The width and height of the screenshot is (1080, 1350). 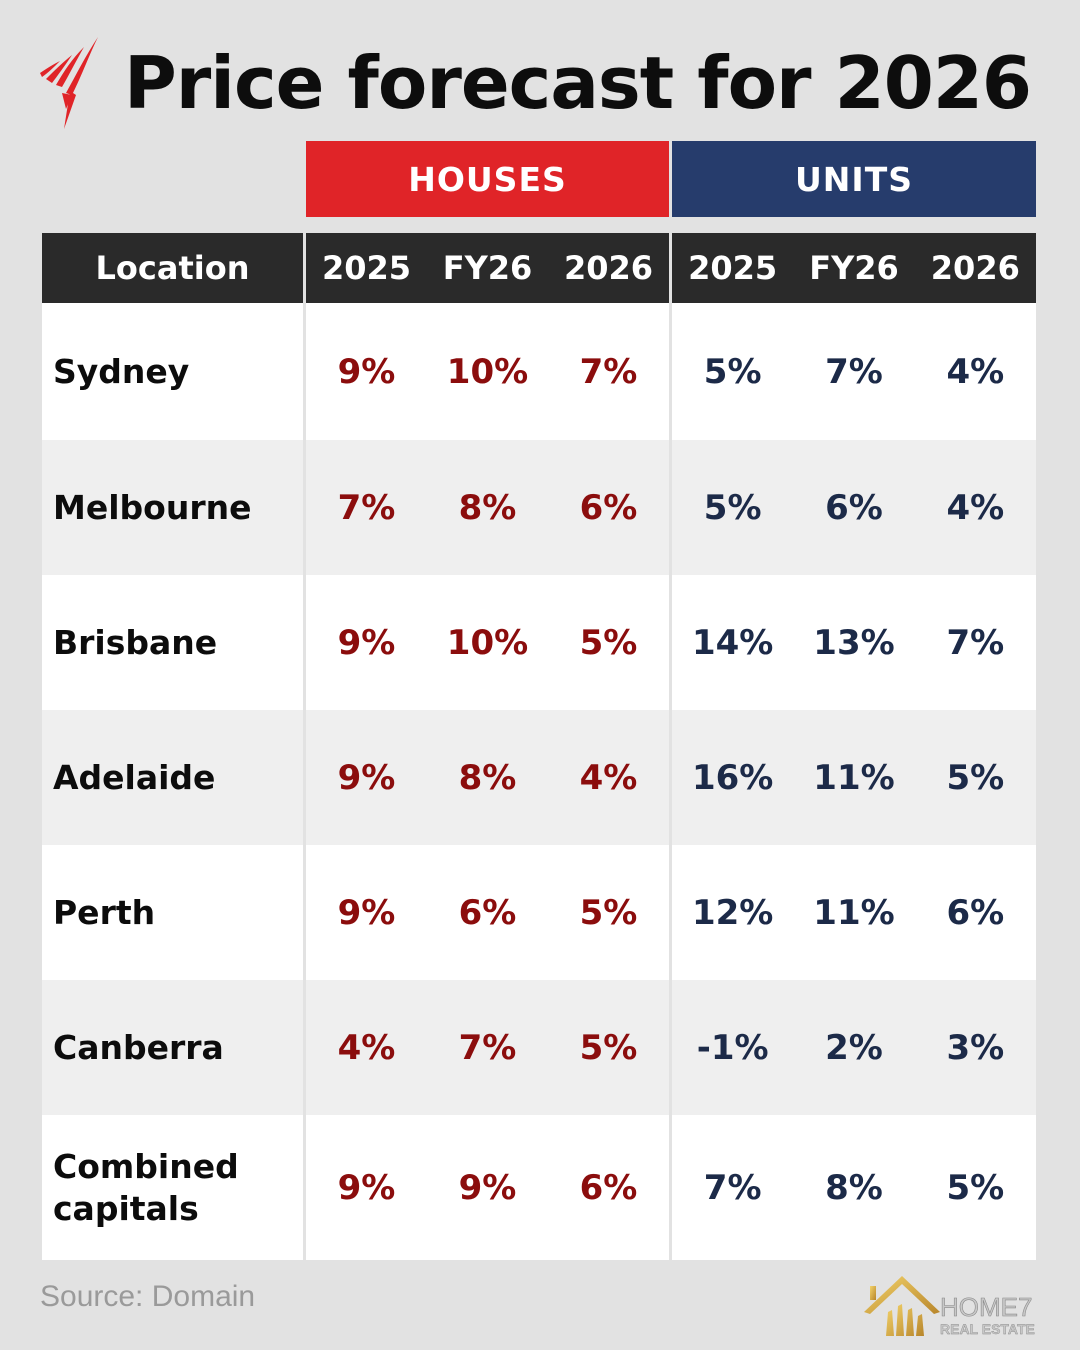 I want to click on units-cells: 5% 6% 4%, so click(x=854, y=507).